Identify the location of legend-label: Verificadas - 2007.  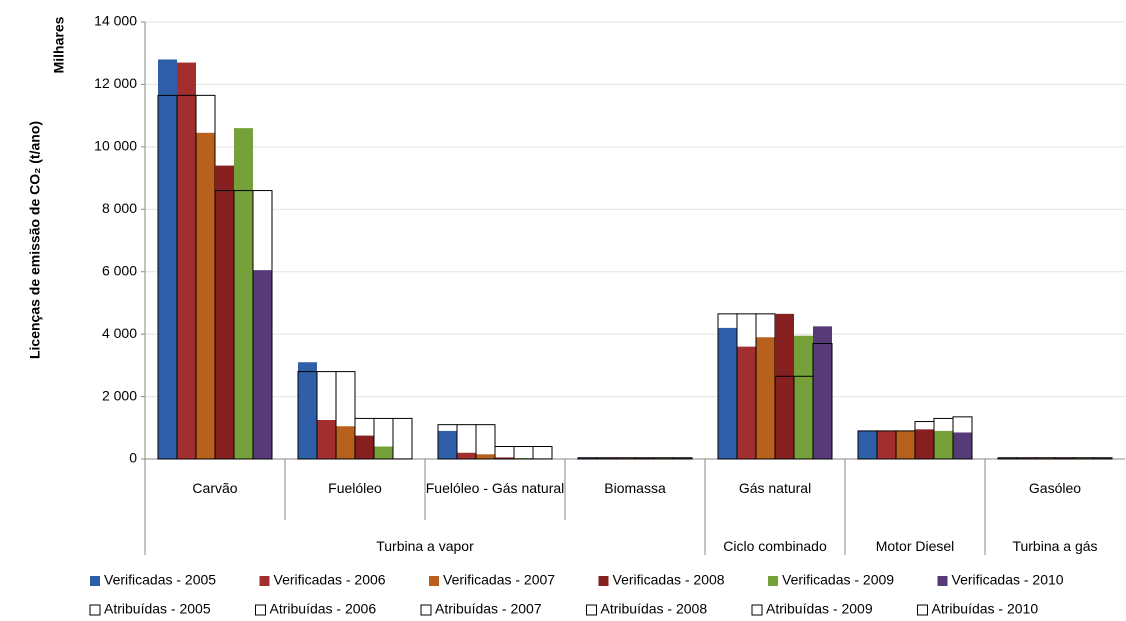
(499, 580).